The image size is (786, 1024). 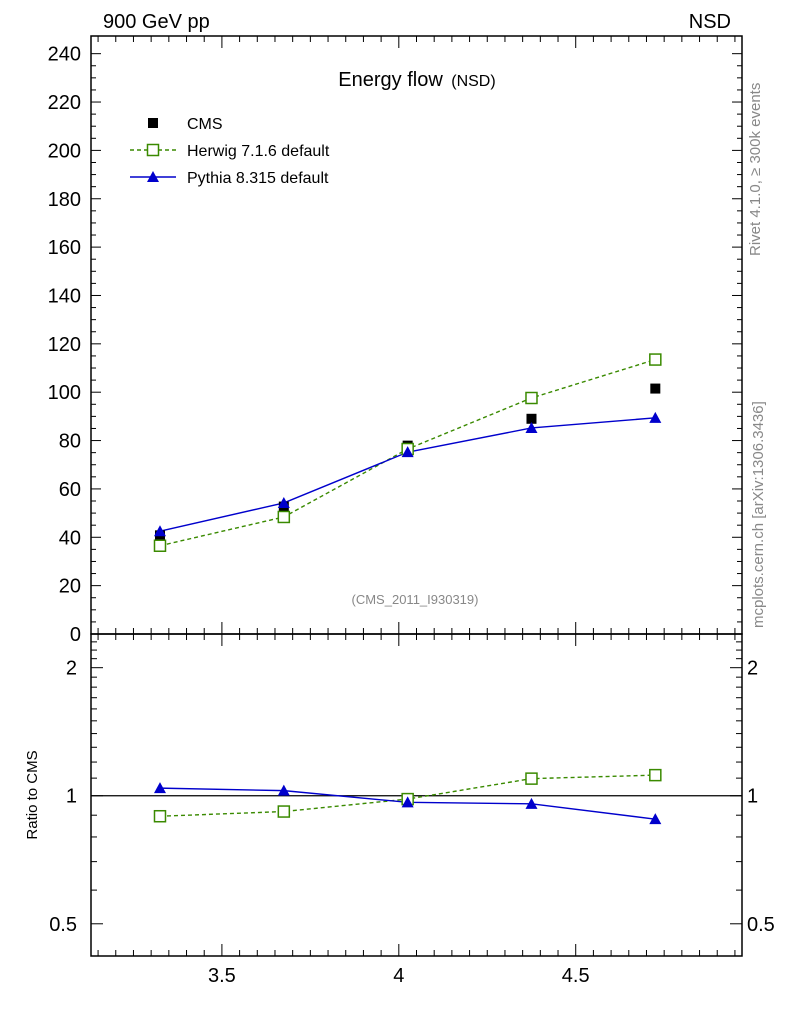 I want to click on x-tick-label: 3.5, so click(x=222, y=976).